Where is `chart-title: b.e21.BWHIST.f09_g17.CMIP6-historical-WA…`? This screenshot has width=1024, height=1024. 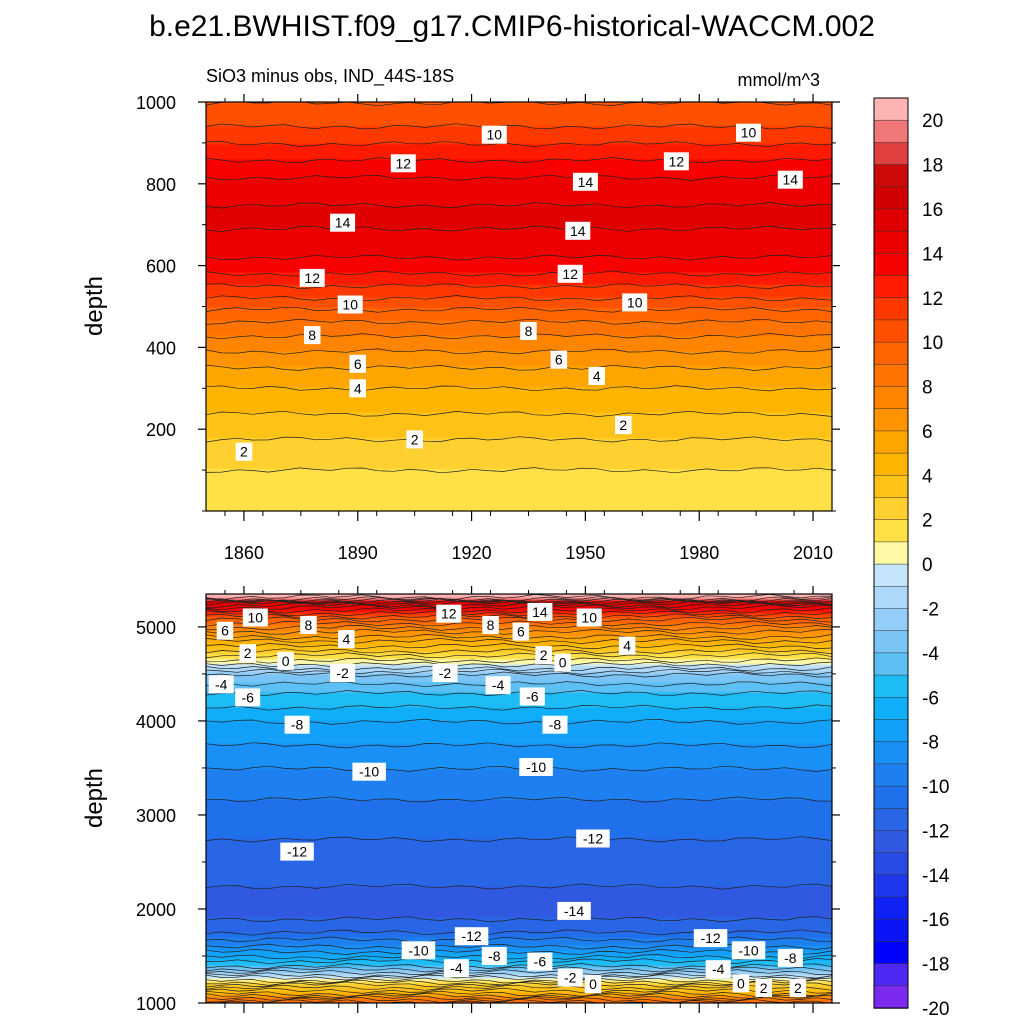 chart-title: b.e21.BWHIST.f09_g17.CMIP6-historical-WA… is located at coordinates (512, 26).